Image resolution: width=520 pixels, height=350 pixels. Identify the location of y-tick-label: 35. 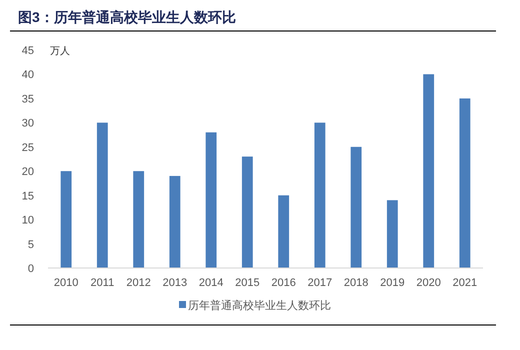
(28, 99).